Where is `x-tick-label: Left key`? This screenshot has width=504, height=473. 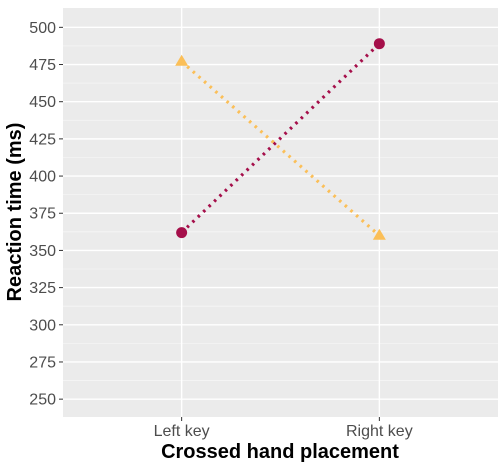 x-tick-label: Left key is located at coordinates (182, 431).